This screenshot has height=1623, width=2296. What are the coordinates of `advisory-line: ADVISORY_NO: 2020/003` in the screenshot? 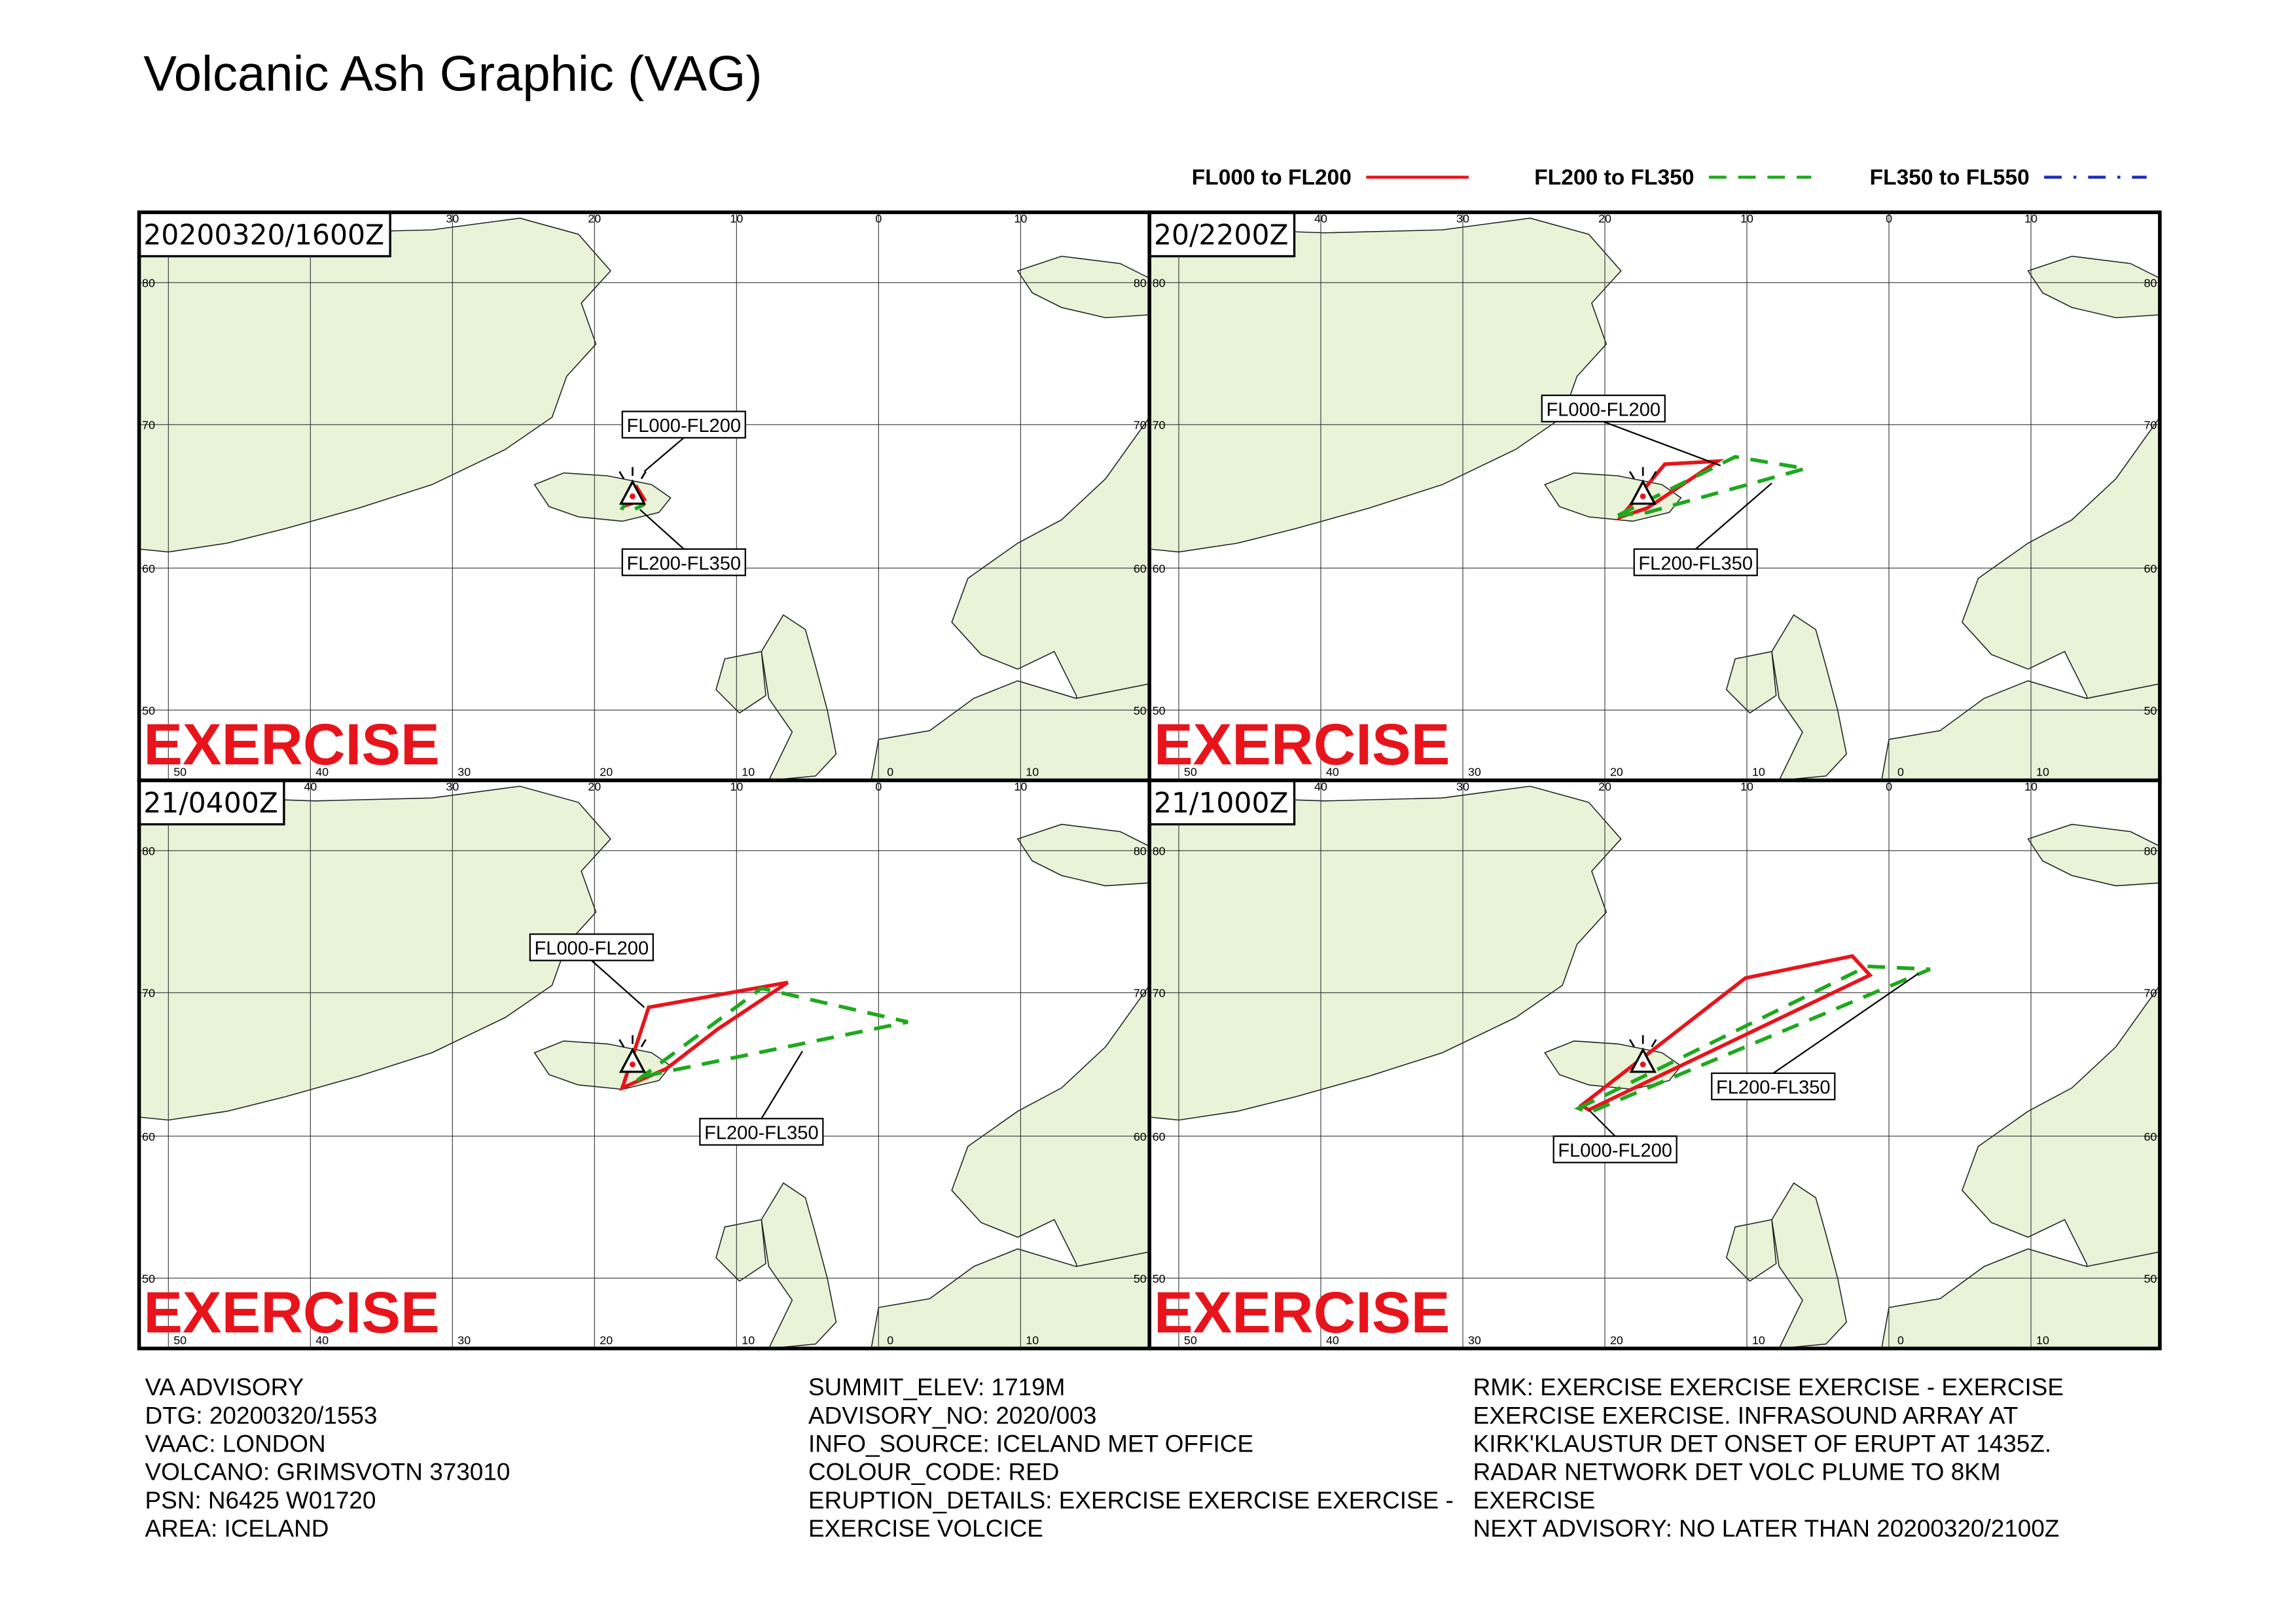 It's located at (952, 1415).